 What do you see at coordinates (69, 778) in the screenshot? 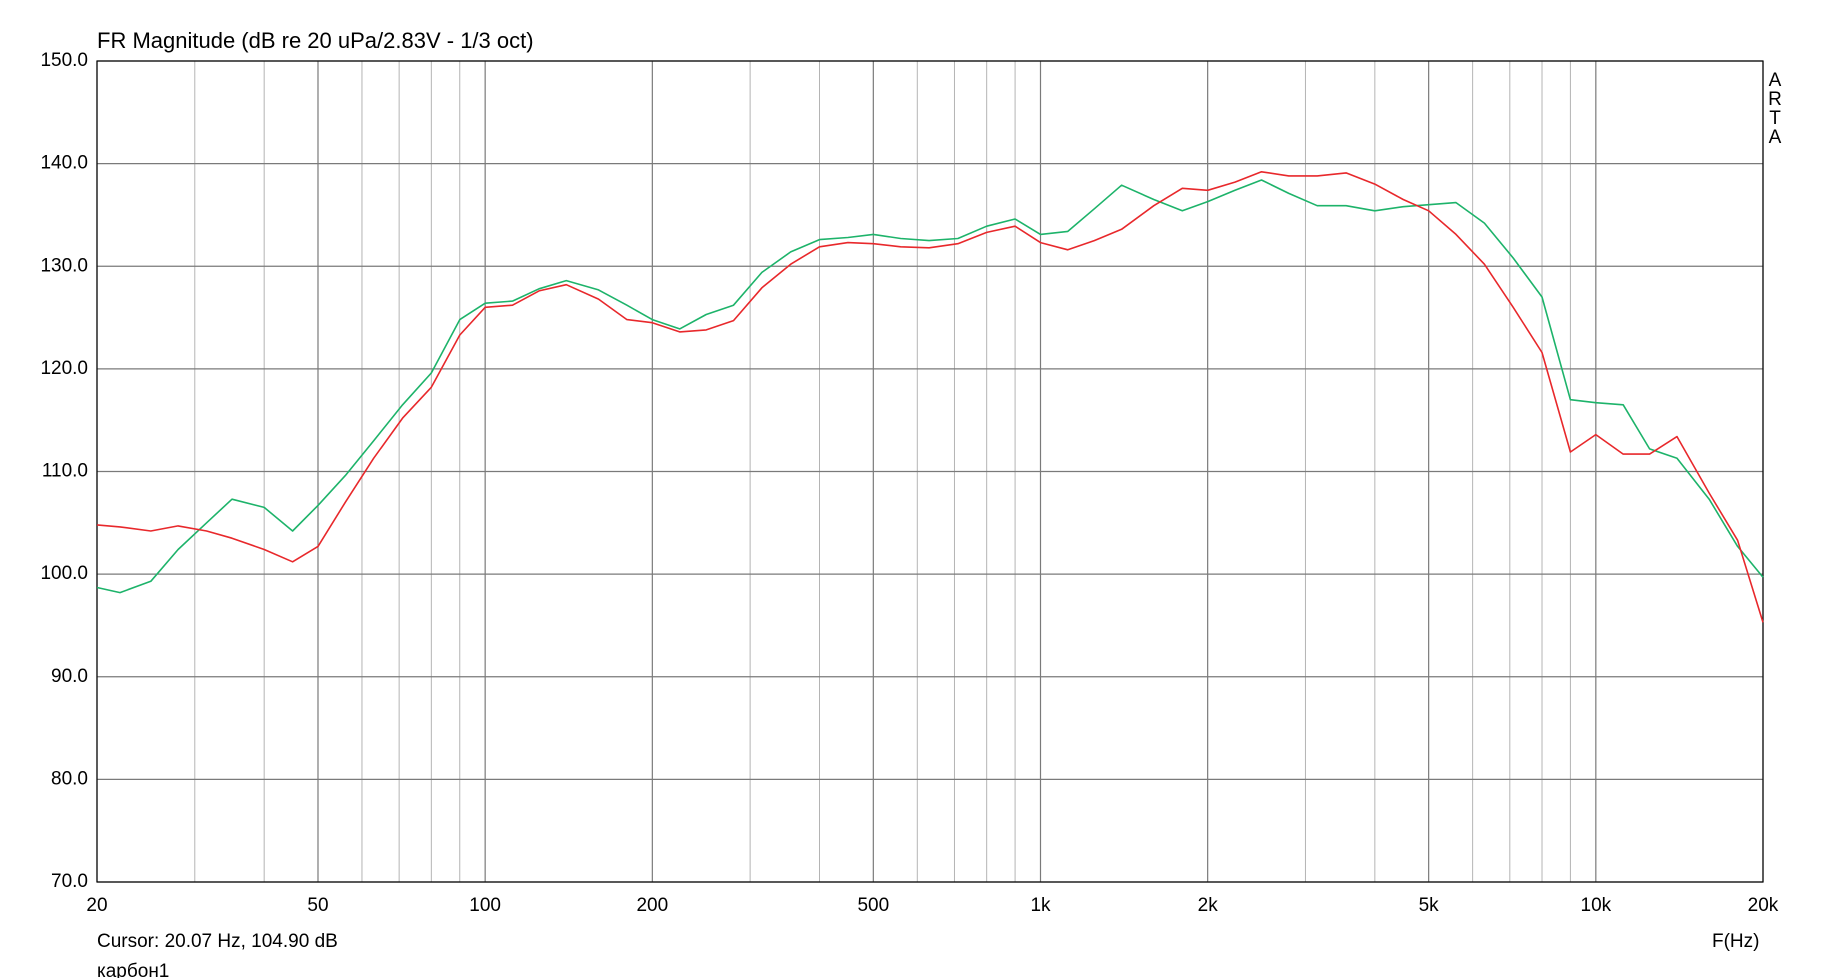
I see `y-tick-label: 80.0` at bounding box center [69, 778].